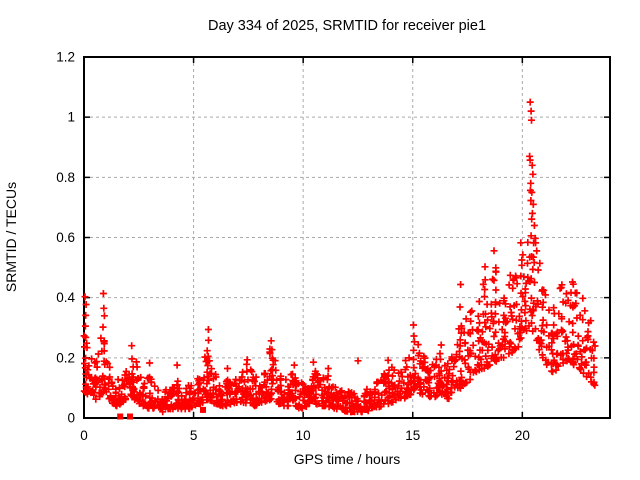 The height and width of the screenshot is (480, 640). Describe the element at coordinates (65, 237) in the screenshot. I see `svg-text: 0.6` at that location.